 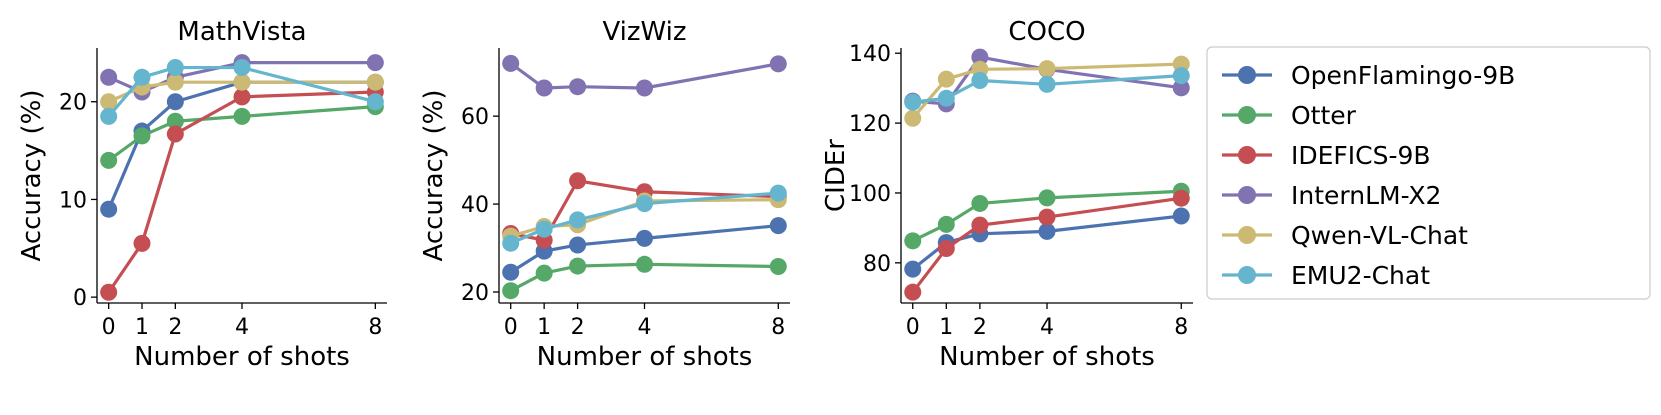 I want to click on legend-label: IDEFICS-9B, so click(x=1361, y=155).